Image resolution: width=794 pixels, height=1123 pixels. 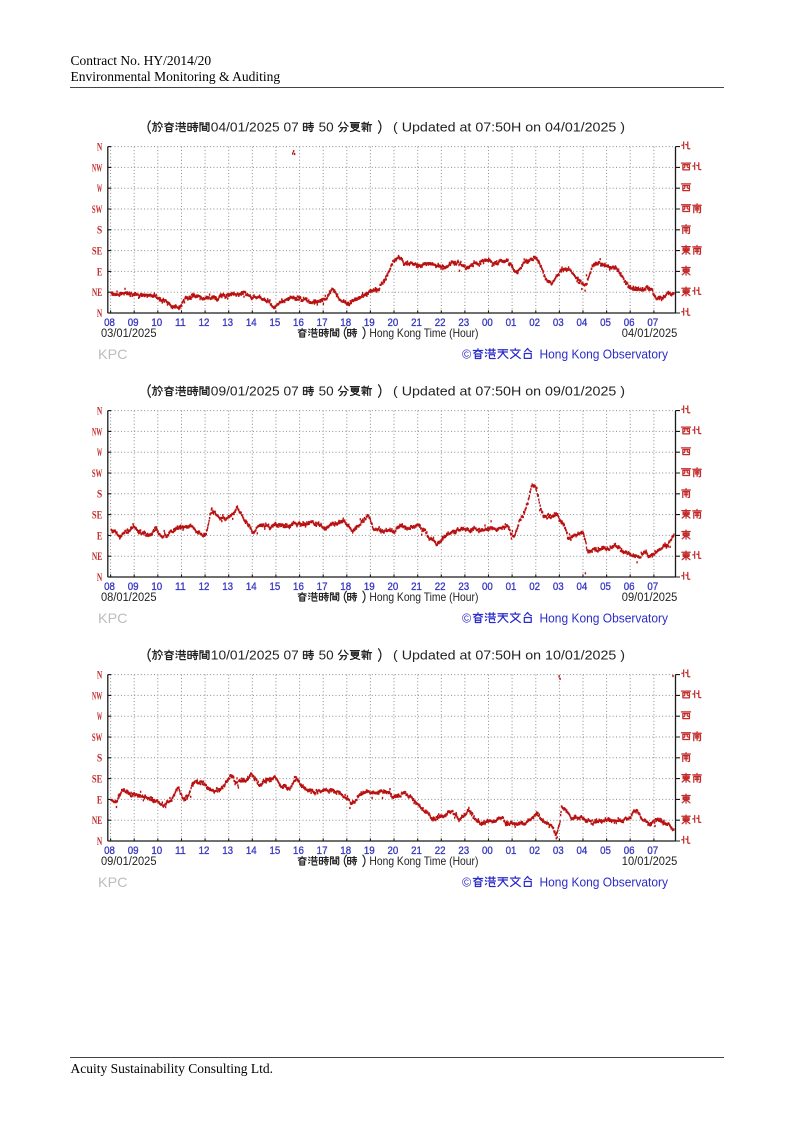 What do you see at coordinates (129, 597) in the screenshot?
I see `svg-text: 08/01/2025` at bounding box center [129, 597].